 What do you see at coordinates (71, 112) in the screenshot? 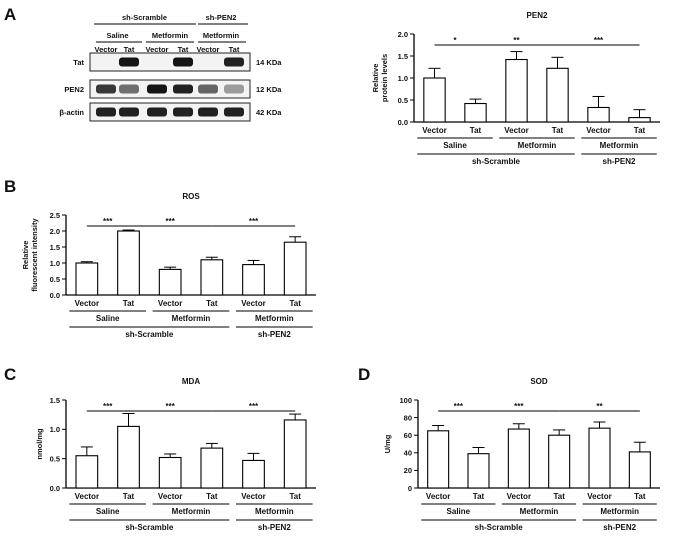
I see `blot-row-label: β-actin` at bounding box center [71, 112].